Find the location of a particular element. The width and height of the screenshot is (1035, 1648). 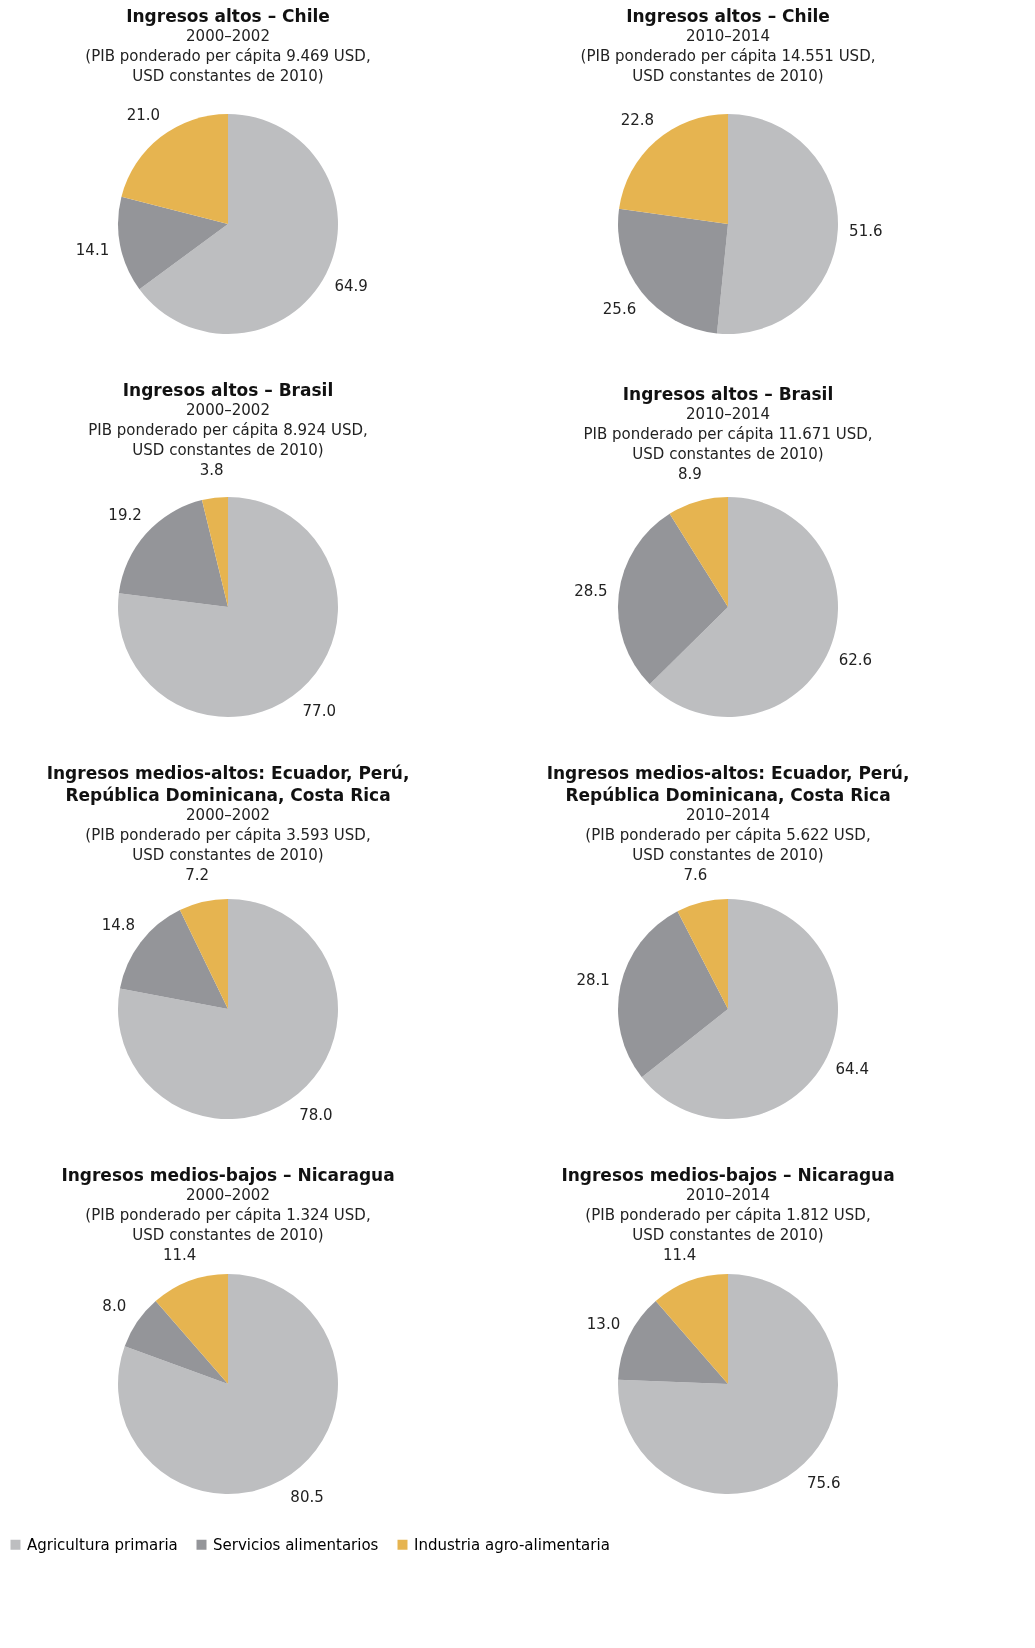

chart-subtitle: 2010–2014 (PIB ponderado per cápita 1.812 USD, USD constantes de 2010) is located at coordinates (728, 1214).